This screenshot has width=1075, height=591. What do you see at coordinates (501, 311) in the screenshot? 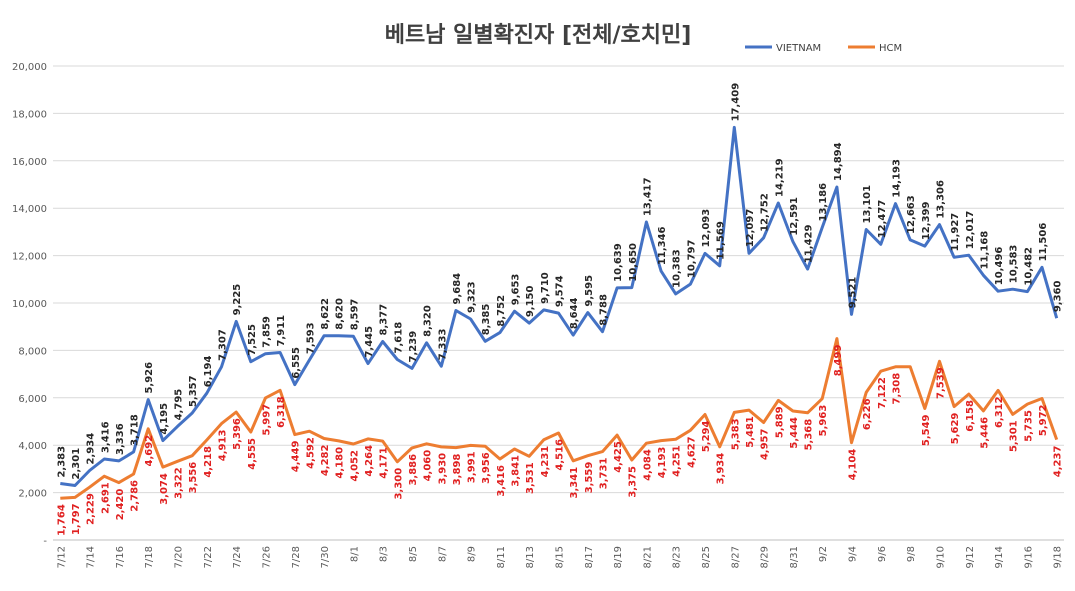
I see `data-label-vietnam: 8,752` at bounding box center [501, 311].